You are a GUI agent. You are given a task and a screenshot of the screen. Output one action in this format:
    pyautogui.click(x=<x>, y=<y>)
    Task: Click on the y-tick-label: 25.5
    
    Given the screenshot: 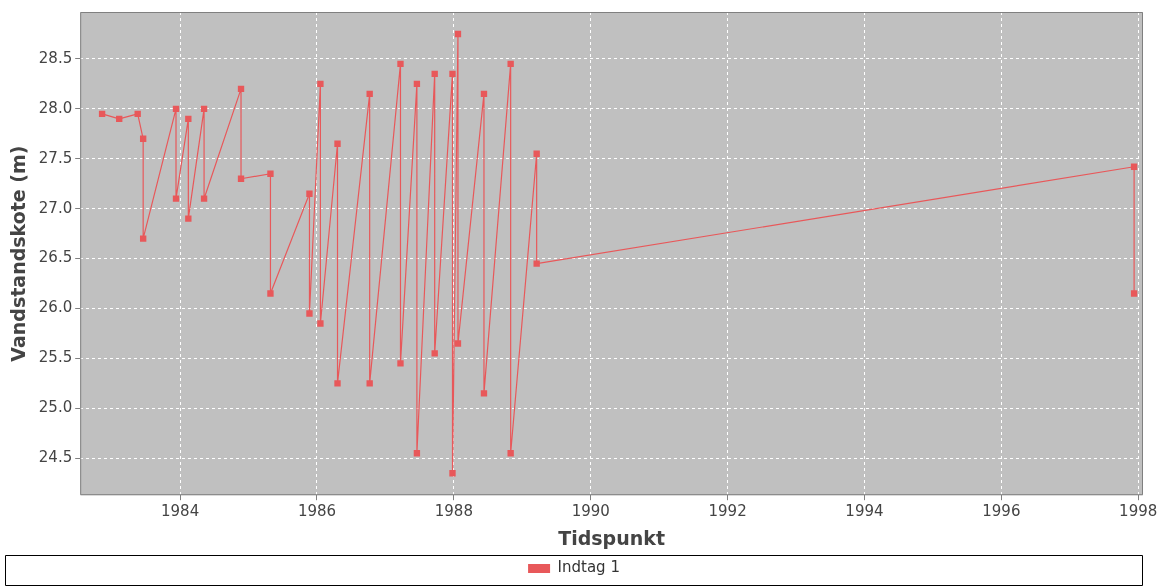 What is the action you would take?
    pyautogui.click(x=55, y=357)
    